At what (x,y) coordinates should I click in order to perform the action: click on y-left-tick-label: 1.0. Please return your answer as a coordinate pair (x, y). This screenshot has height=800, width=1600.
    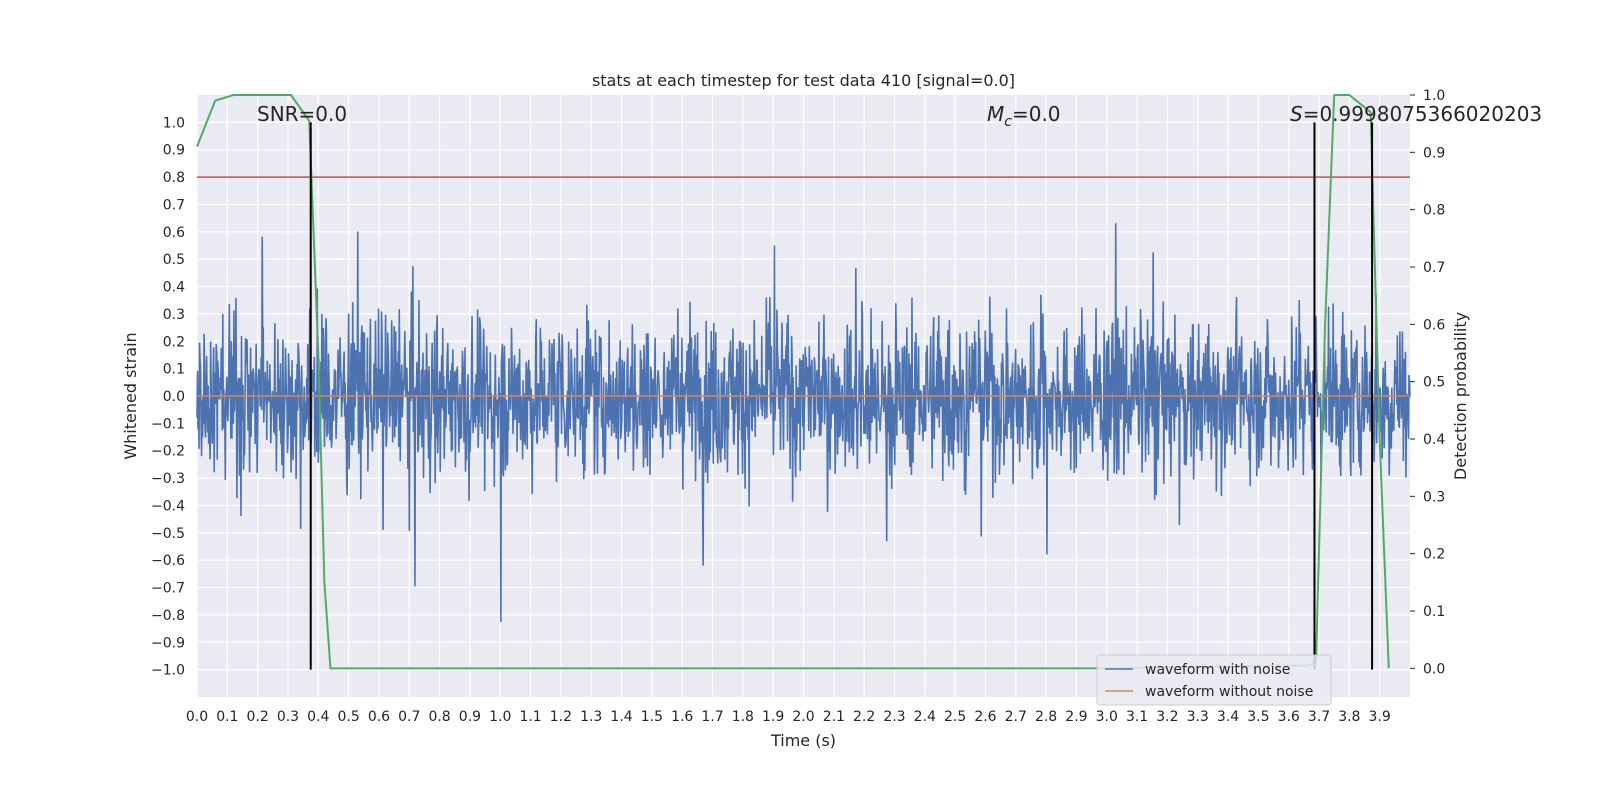
    Looking at the image, I should click on (174, 123).